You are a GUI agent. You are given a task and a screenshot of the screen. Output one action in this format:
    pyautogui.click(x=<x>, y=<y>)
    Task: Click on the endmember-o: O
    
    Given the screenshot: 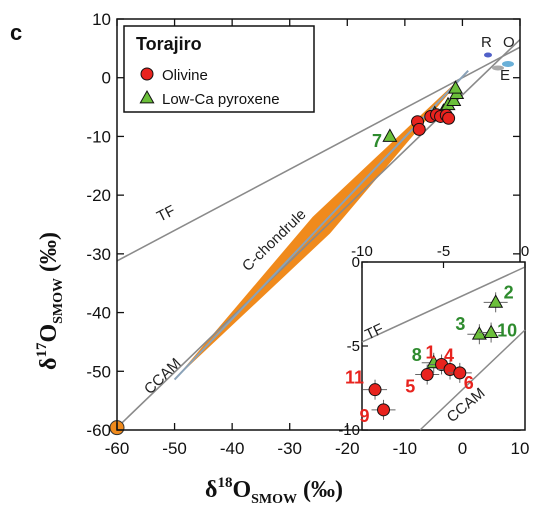 What is the action you would take?
    pyautogui.click(x=509, y=42)
    